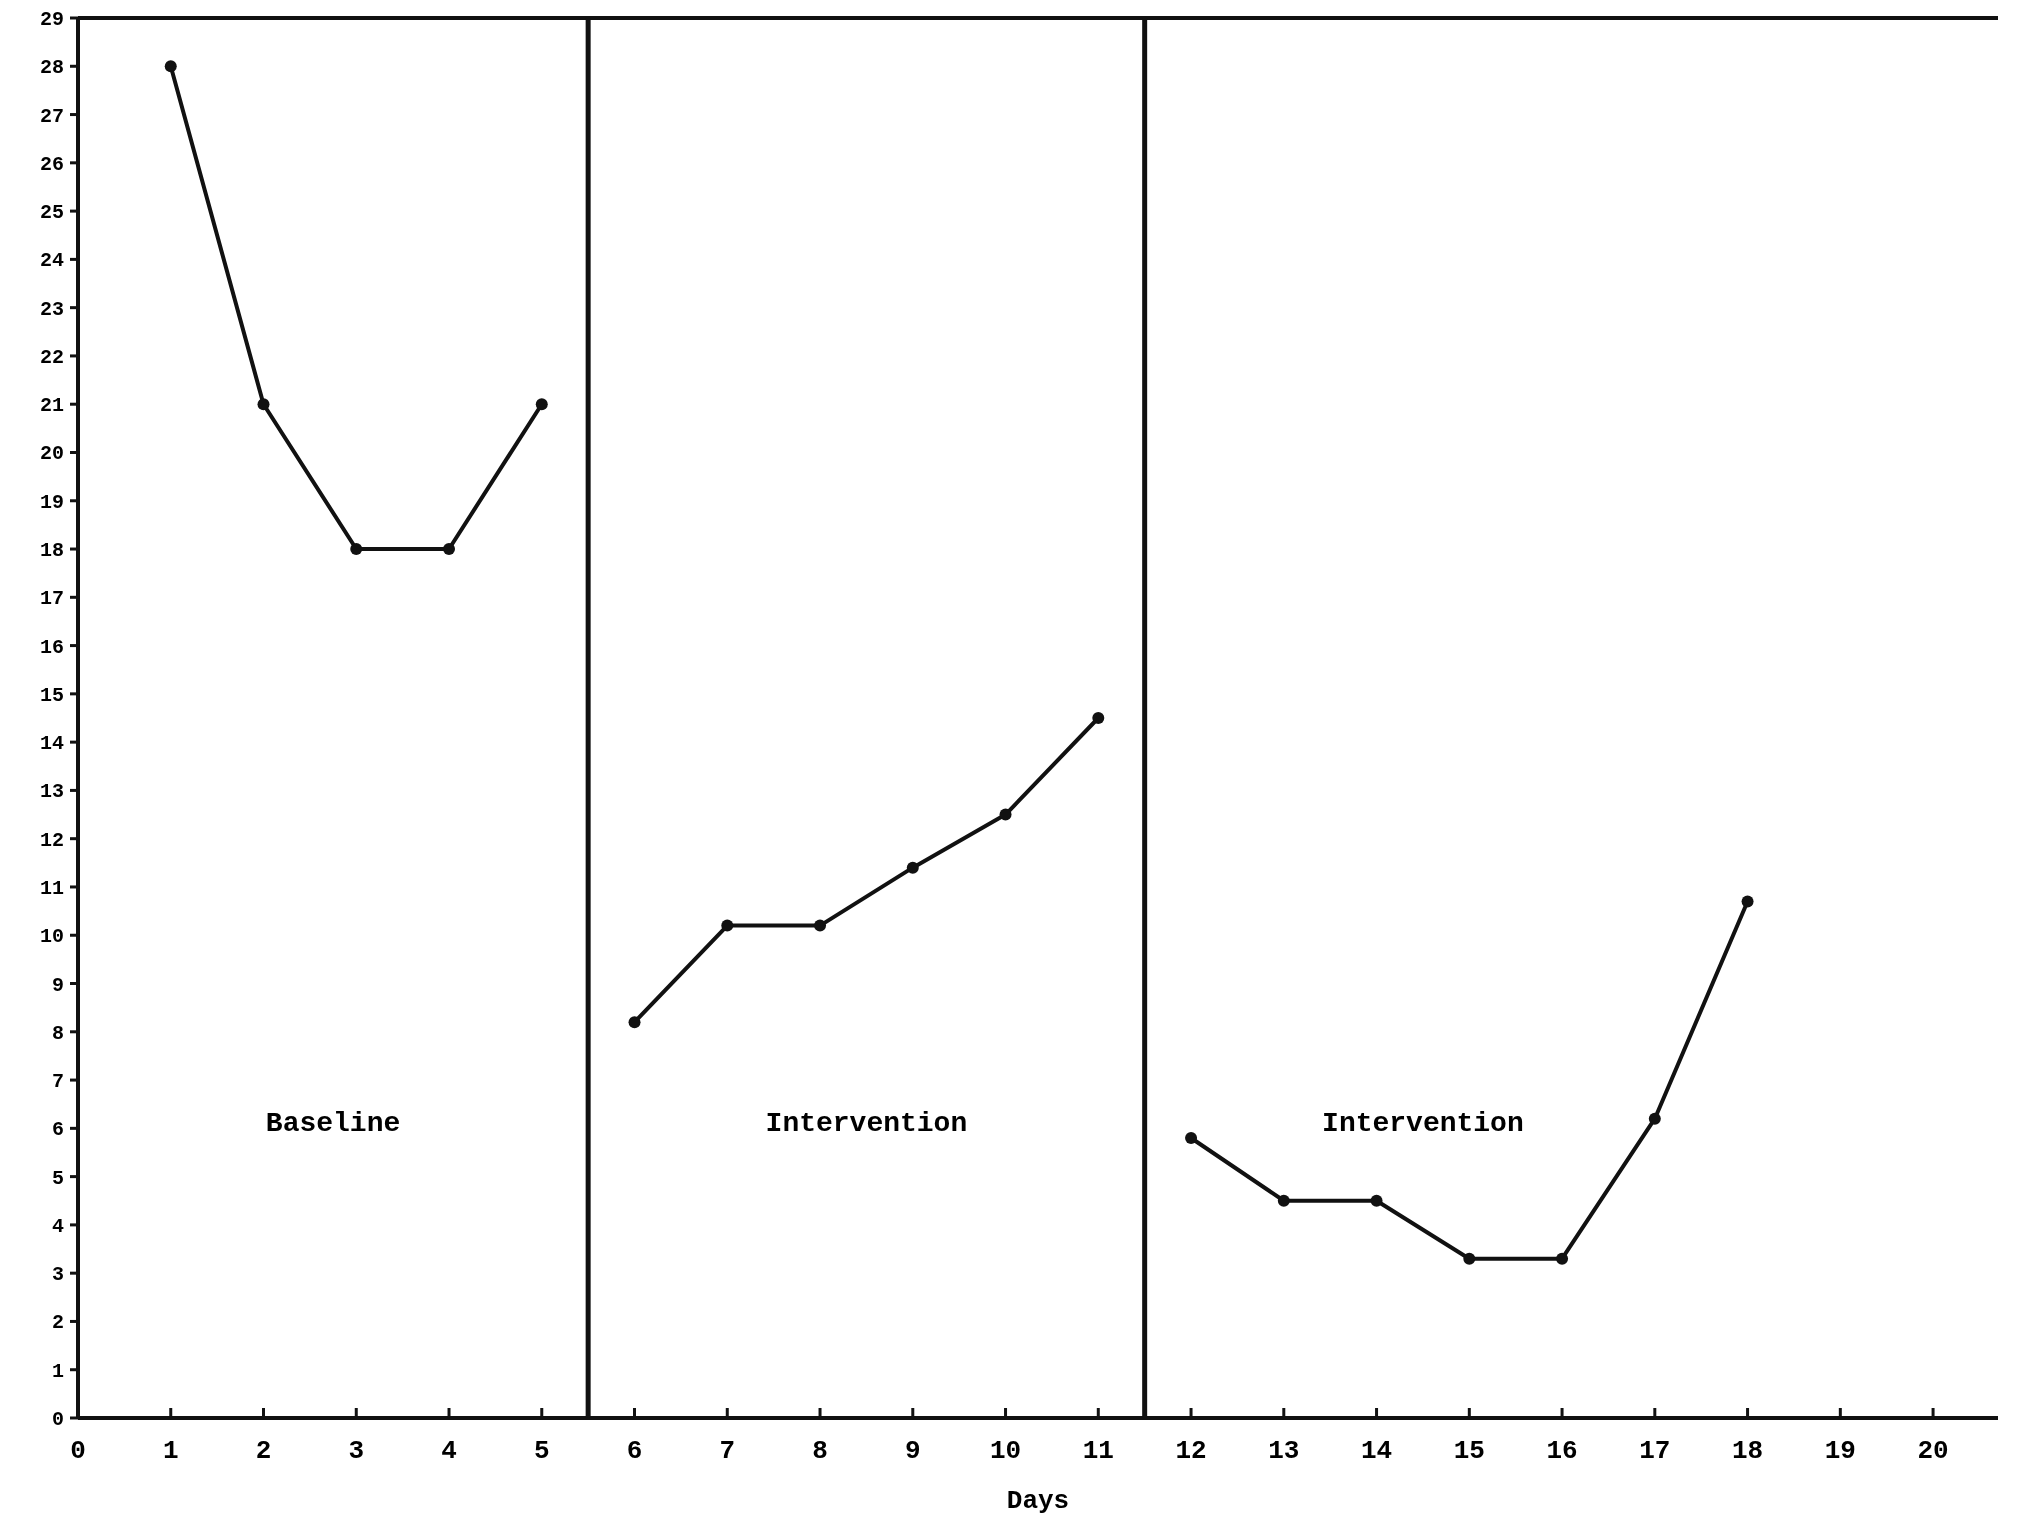 The image size is (2027, 1536). I want to click on y-tick-label: 15, so click(51, 695).